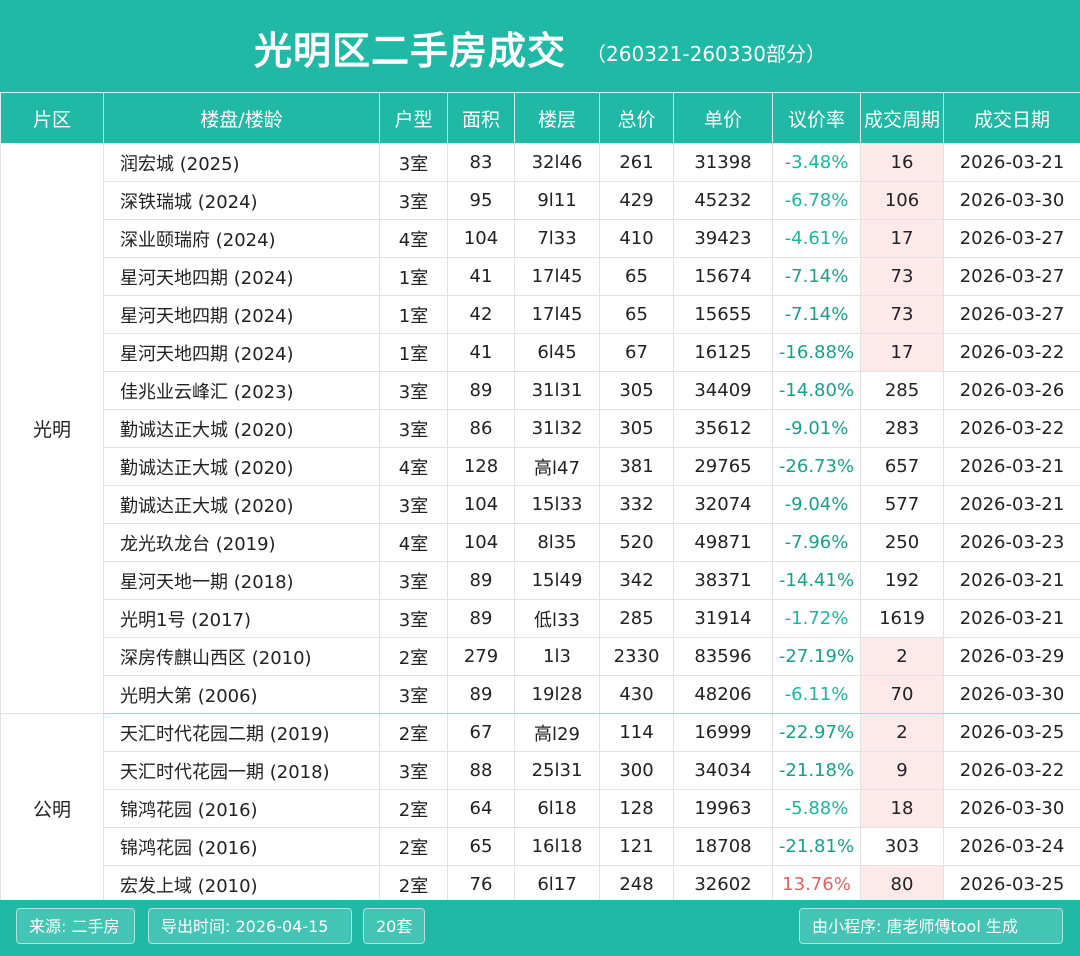  What do you see at coordinates (636, 580) in the screenshot?
I see `total-price-cell: 342` at bounding box center [636, 580].